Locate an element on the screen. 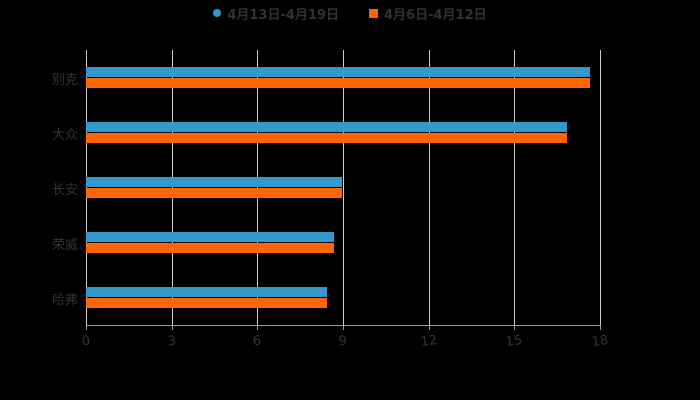 The image size is (700, 400). x-tick-label: 0 is located at coordinates (86, 341).